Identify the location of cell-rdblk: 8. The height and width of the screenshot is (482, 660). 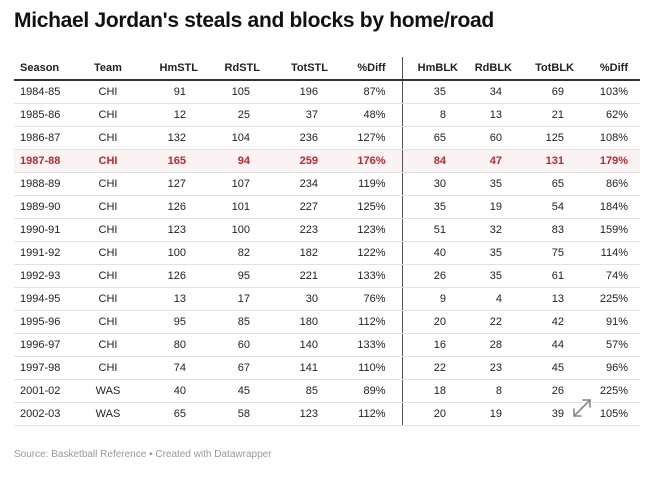
(494, 391).